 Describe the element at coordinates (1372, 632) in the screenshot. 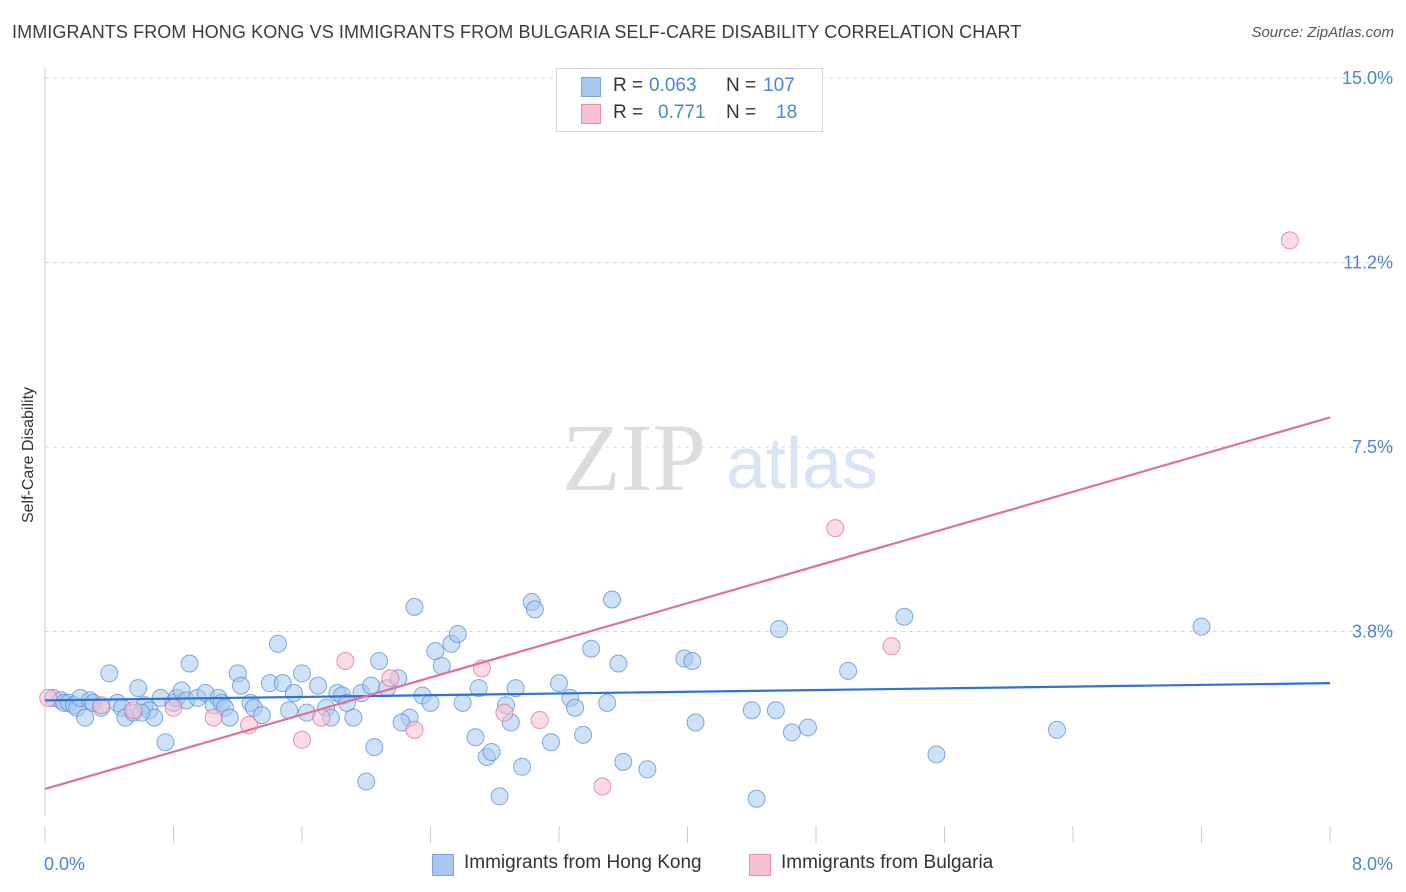

I see `y-tick-label: 3.8%` at that location.